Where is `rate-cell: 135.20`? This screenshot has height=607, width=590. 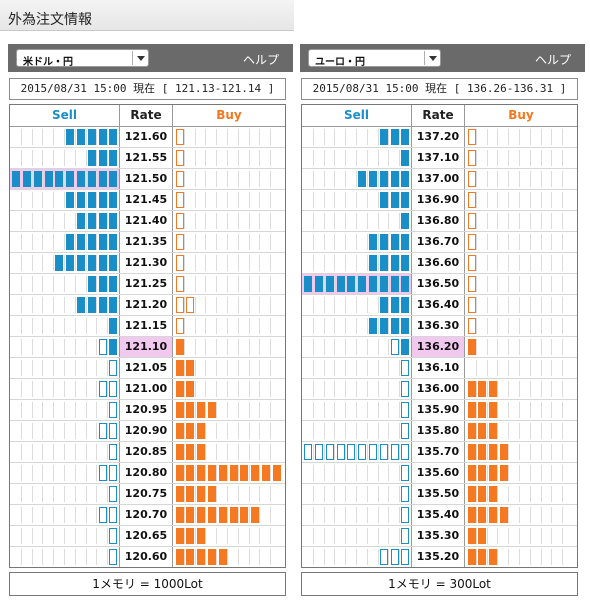
rate-cell: 135.20 is located at coordinates (438, 557).